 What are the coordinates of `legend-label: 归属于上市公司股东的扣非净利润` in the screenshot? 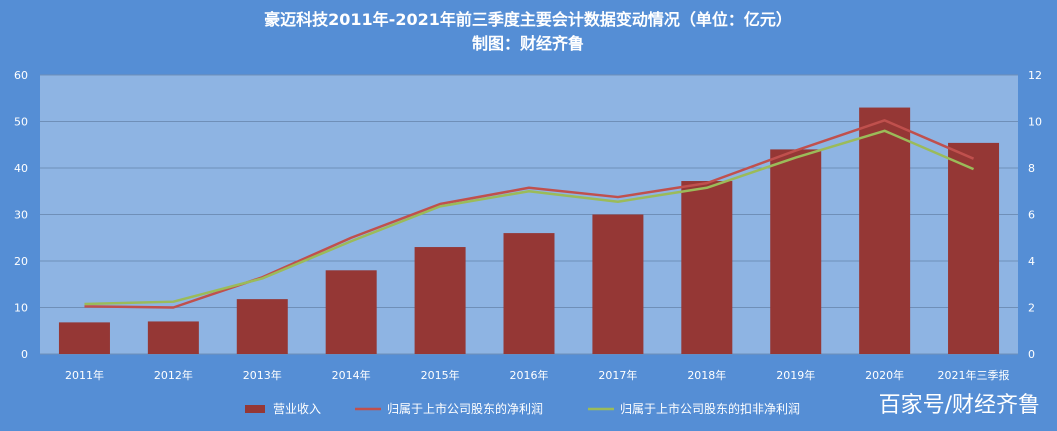 It's located at (710, 408).